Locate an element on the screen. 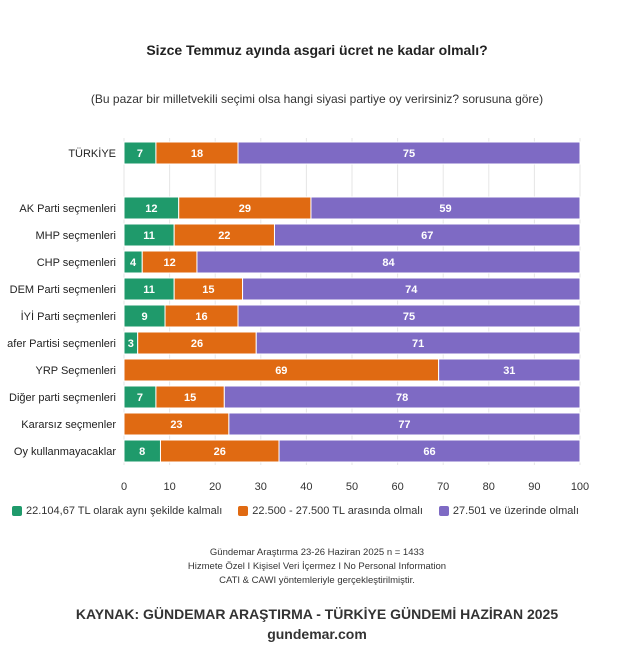 Image resolution: width=634 pixels, height=670 pixels. data-label-10-0: 8 is located at coordinates (142, 452).